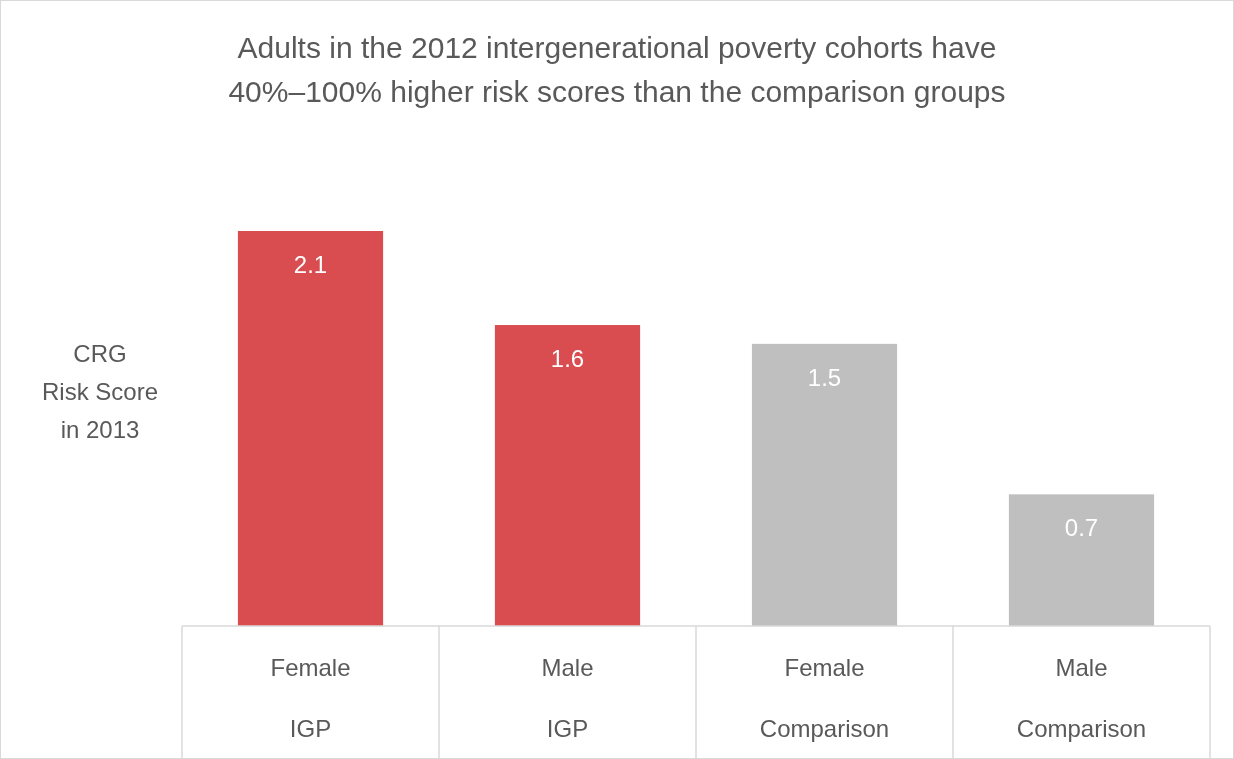  Describe the element at coordinates (1081, 698) in the screenshot. I see `category-label: Male Comparison` at that location.